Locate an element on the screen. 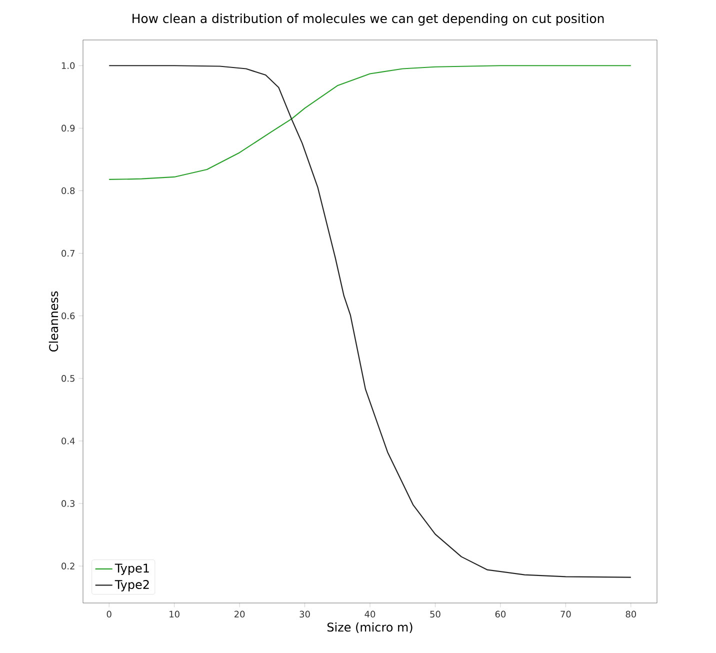  x-tick-label: 30 is located at coordinates (305, 614).